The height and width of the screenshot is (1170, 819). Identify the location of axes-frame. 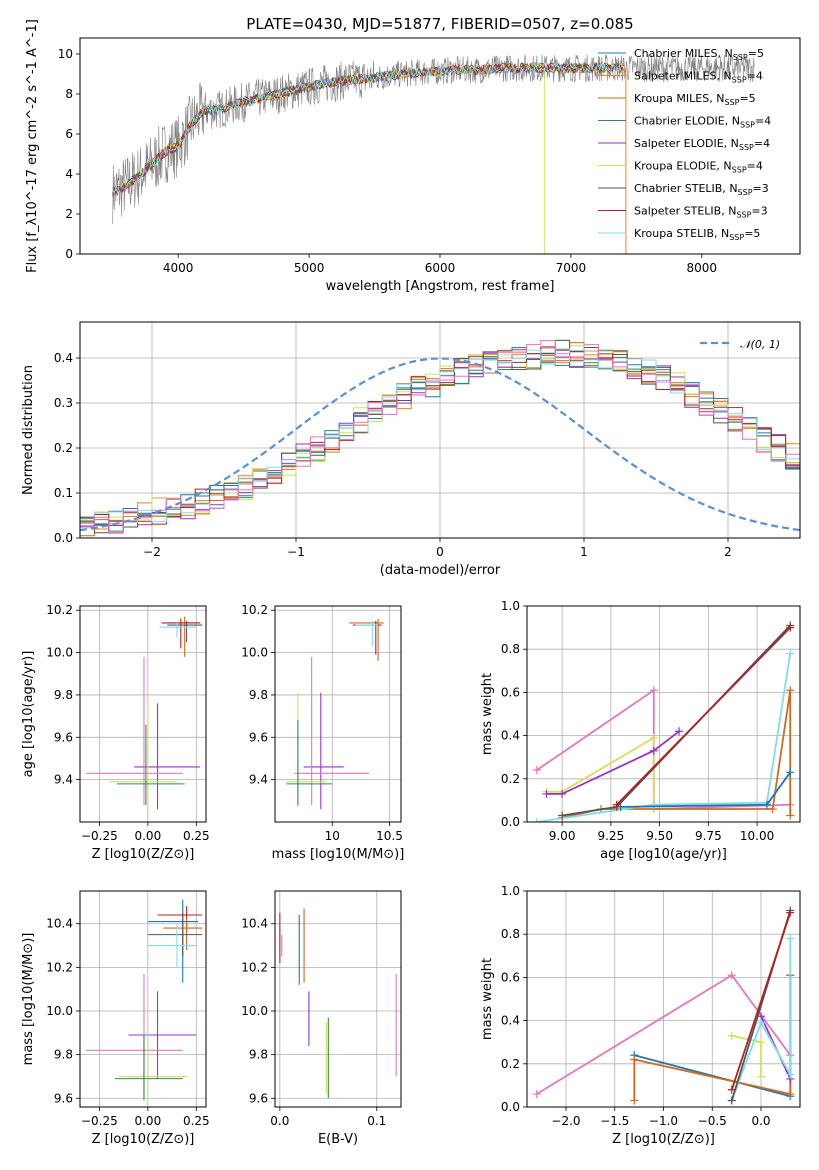
(663, 999).